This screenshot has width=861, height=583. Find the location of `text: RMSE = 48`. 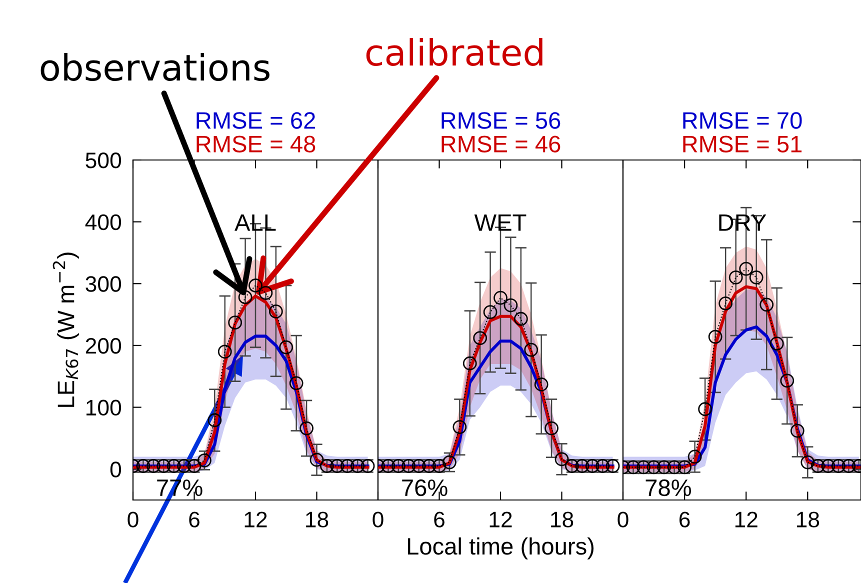

text: RMSE = 48 is located at coordinates (256, 144).